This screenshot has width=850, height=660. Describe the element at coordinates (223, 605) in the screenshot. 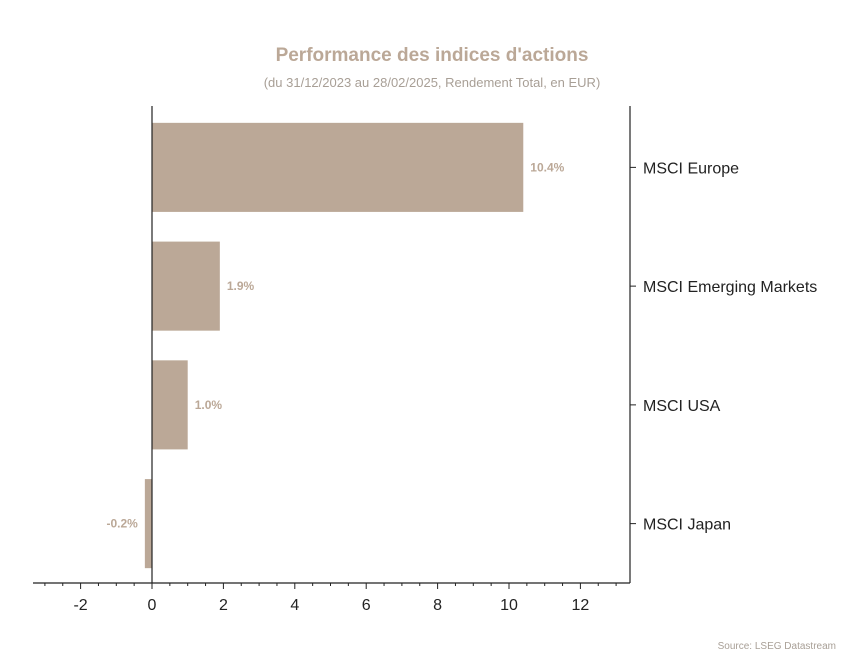

I see `x-tick-label: 2` at that location.